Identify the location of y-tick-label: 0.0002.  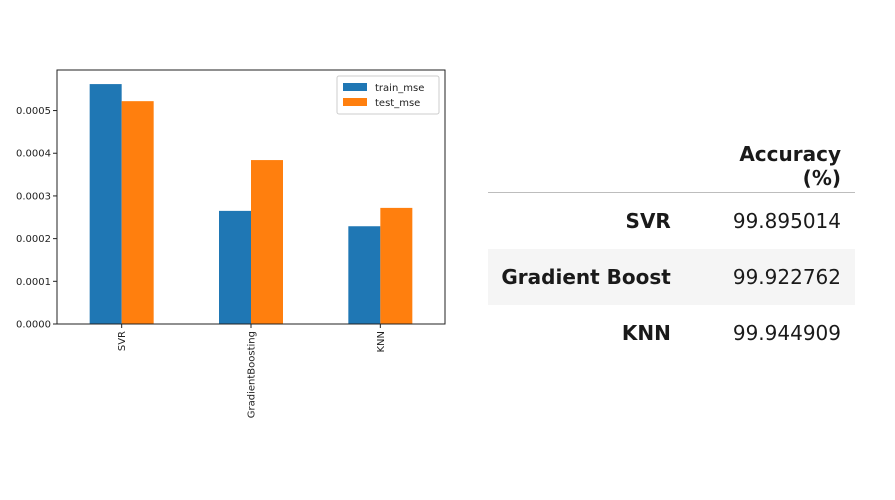
(33, 239).